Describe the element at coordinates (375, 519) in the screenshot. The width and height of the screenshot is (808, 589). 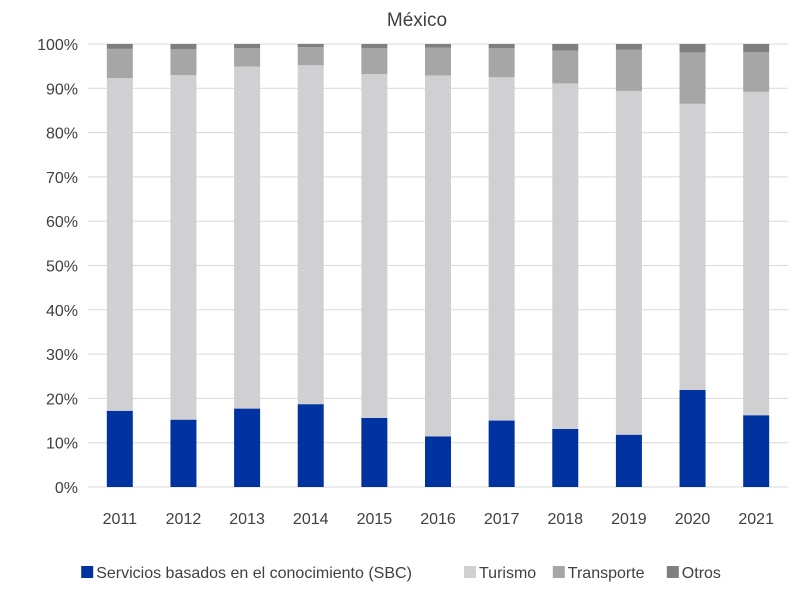
I see `x-tick-label: 2015` at that location.